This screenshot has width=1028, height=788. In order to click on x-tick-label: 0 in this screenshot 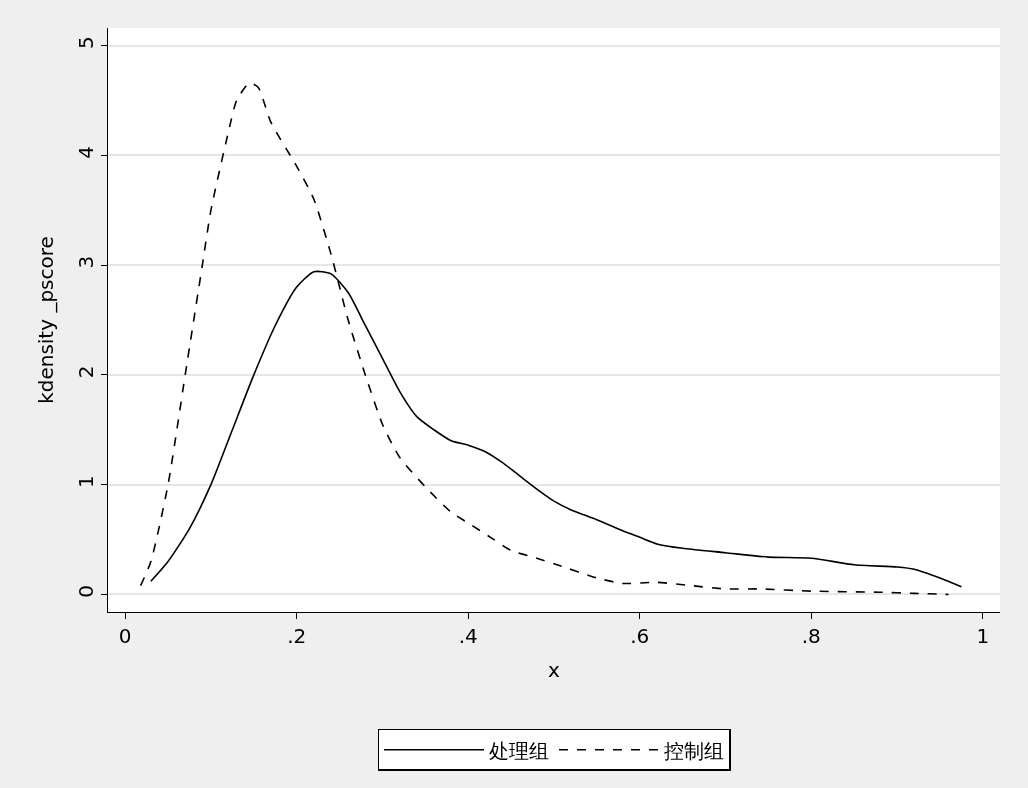, I will do `click(125, 636)`.